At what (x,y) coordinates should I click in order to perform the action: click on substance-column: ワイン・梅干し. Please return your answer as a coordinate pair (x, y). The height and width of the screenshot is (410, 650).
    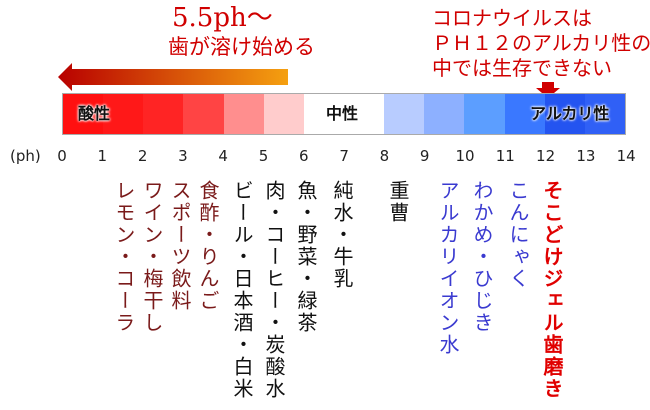
    Looking at the image, I should click on (152, 257).